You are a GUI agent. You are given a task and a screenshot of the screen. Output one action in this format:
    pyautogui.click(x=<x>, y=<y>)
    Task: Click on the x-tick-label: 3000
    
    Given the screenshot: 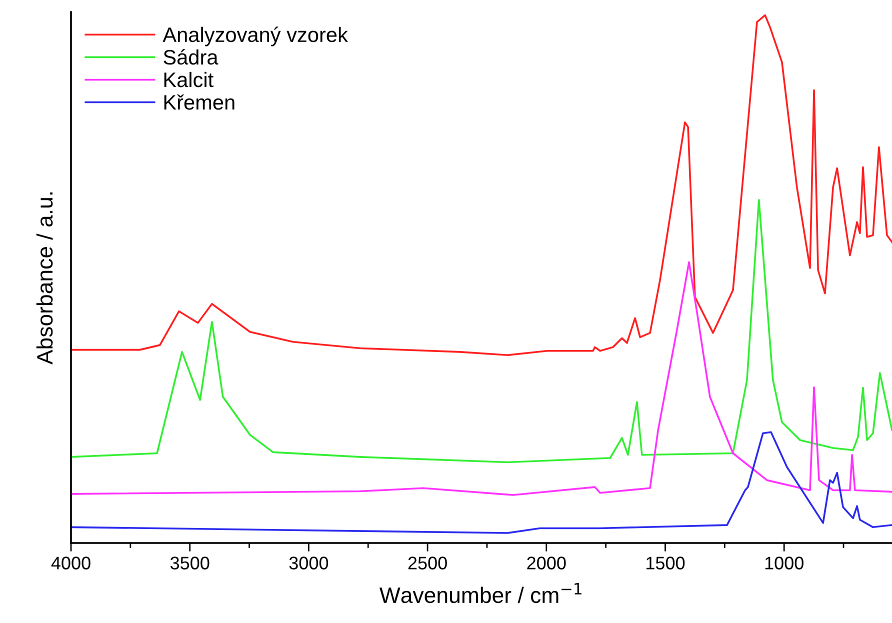 What is the action you would take?
    pyautogui.click(x=308, y=563)
    